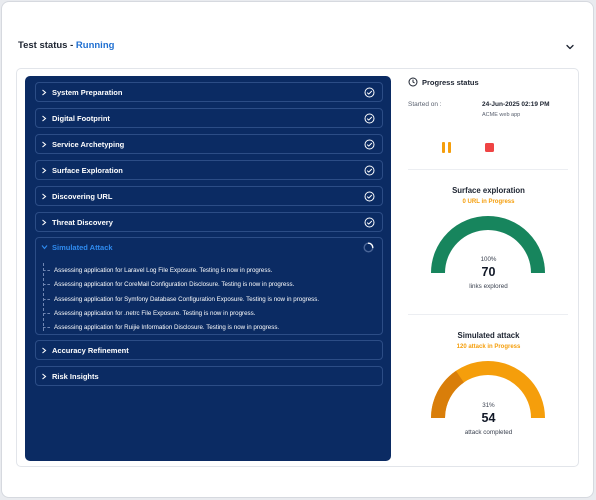  What do you see at coordinates (209, 248) in the screenshot?
I see `step-simulated-attack-header: Simulated Attack` at bounding box center [209, 248].